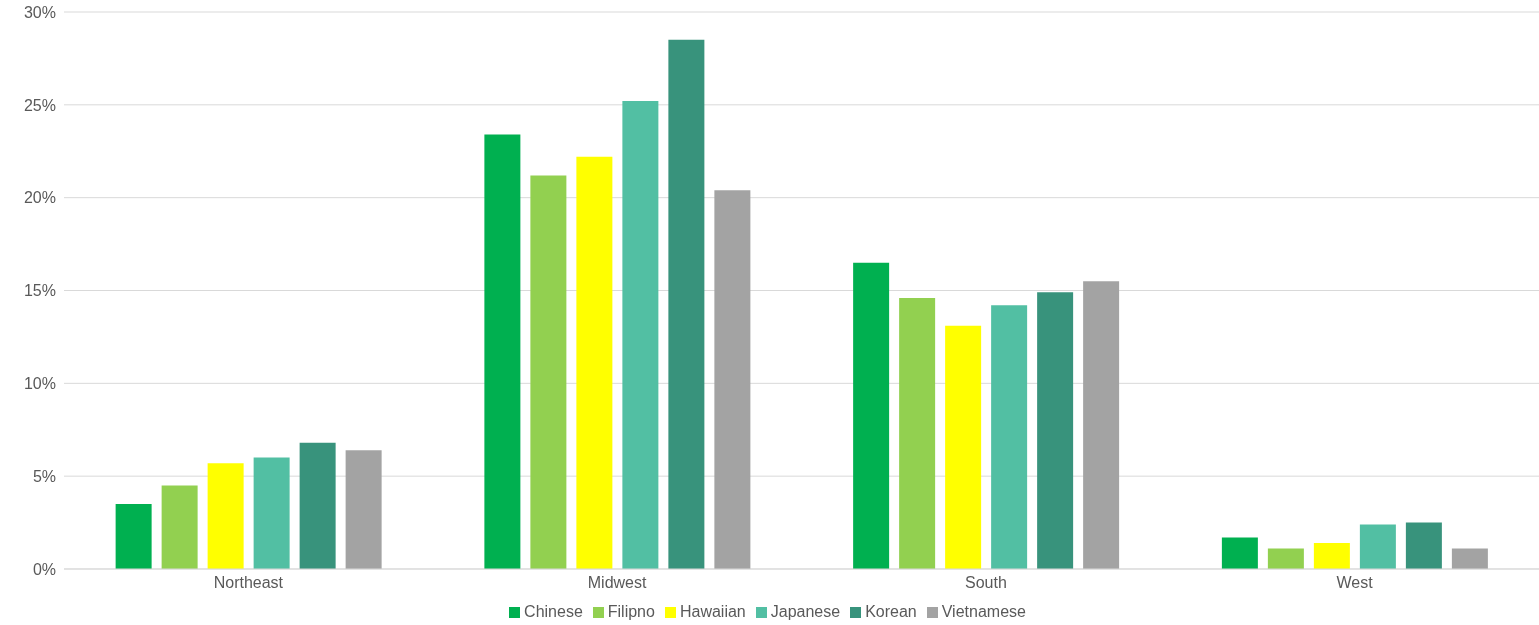 This screenshot has width=1539, height=625. Describe the element at coordinates (39, 384) in the screenshot. I see `y-tick-label: 10%` at that location.